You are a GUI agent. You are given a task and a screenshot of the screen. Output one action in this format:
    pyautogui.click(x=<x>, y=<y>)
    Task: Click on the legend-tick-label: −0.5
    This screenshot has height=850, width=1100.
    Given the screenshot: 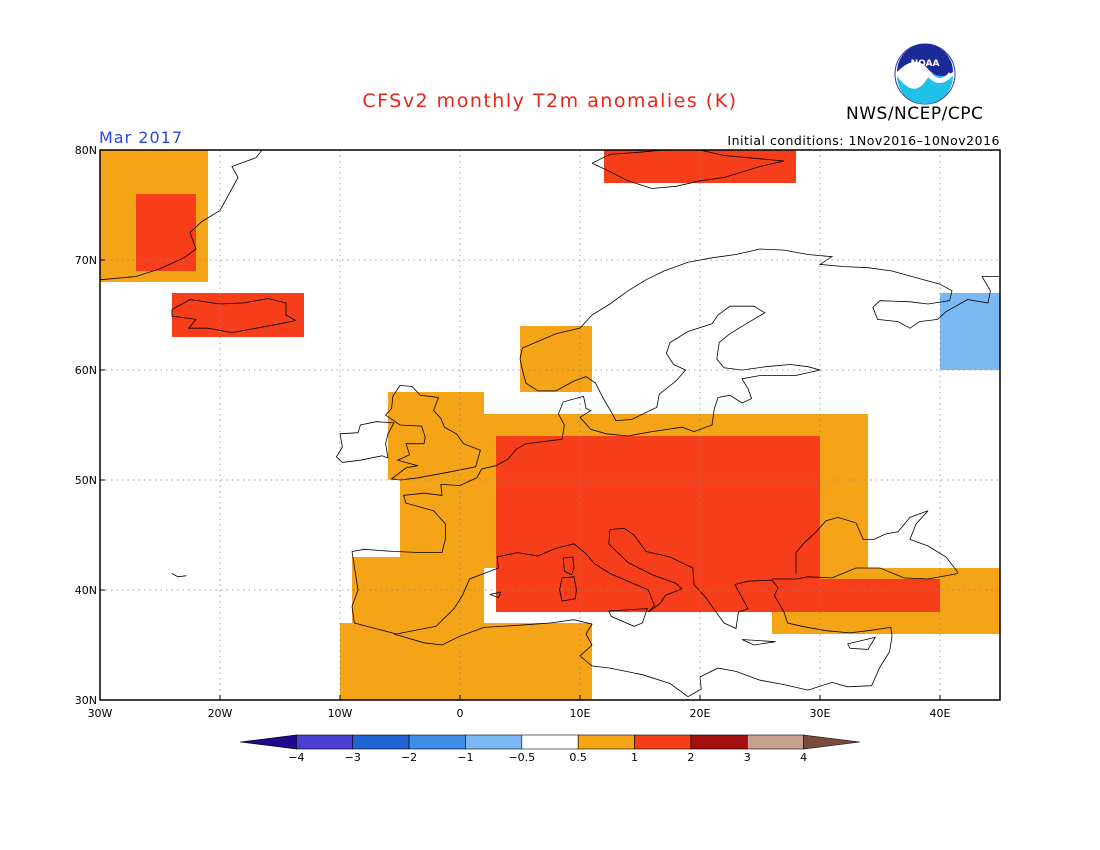 What is the action you would take?
    pyautogui.click(x=521, y=757)
    